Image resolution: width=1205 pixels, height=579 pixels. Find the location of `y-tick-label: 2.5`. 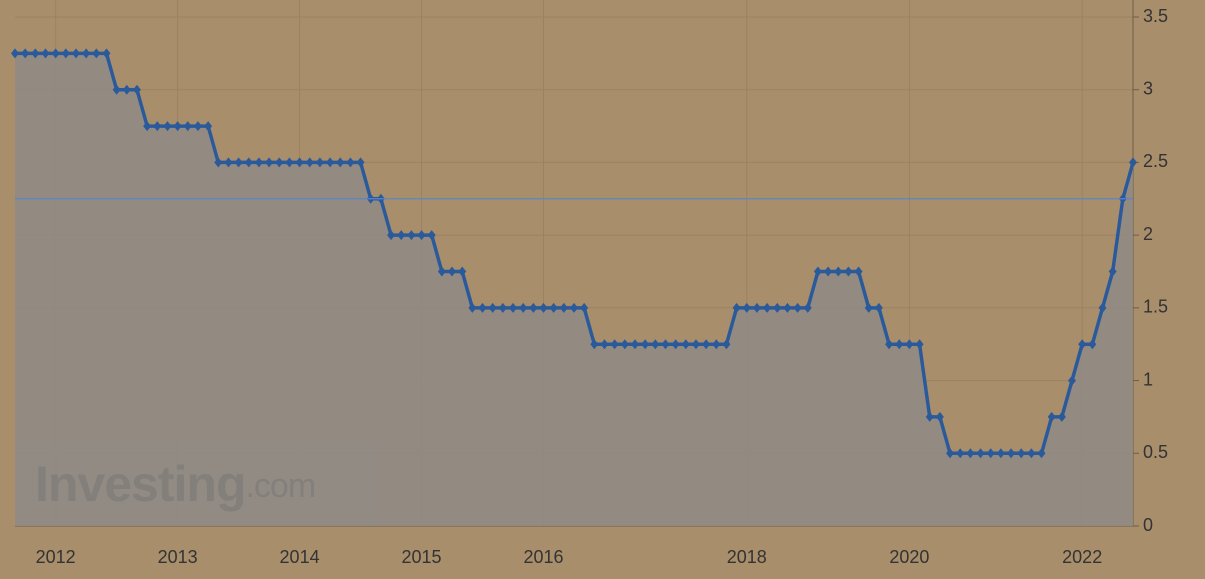

y-tick-label: 2.5 is located at coordinates (1155, 161).